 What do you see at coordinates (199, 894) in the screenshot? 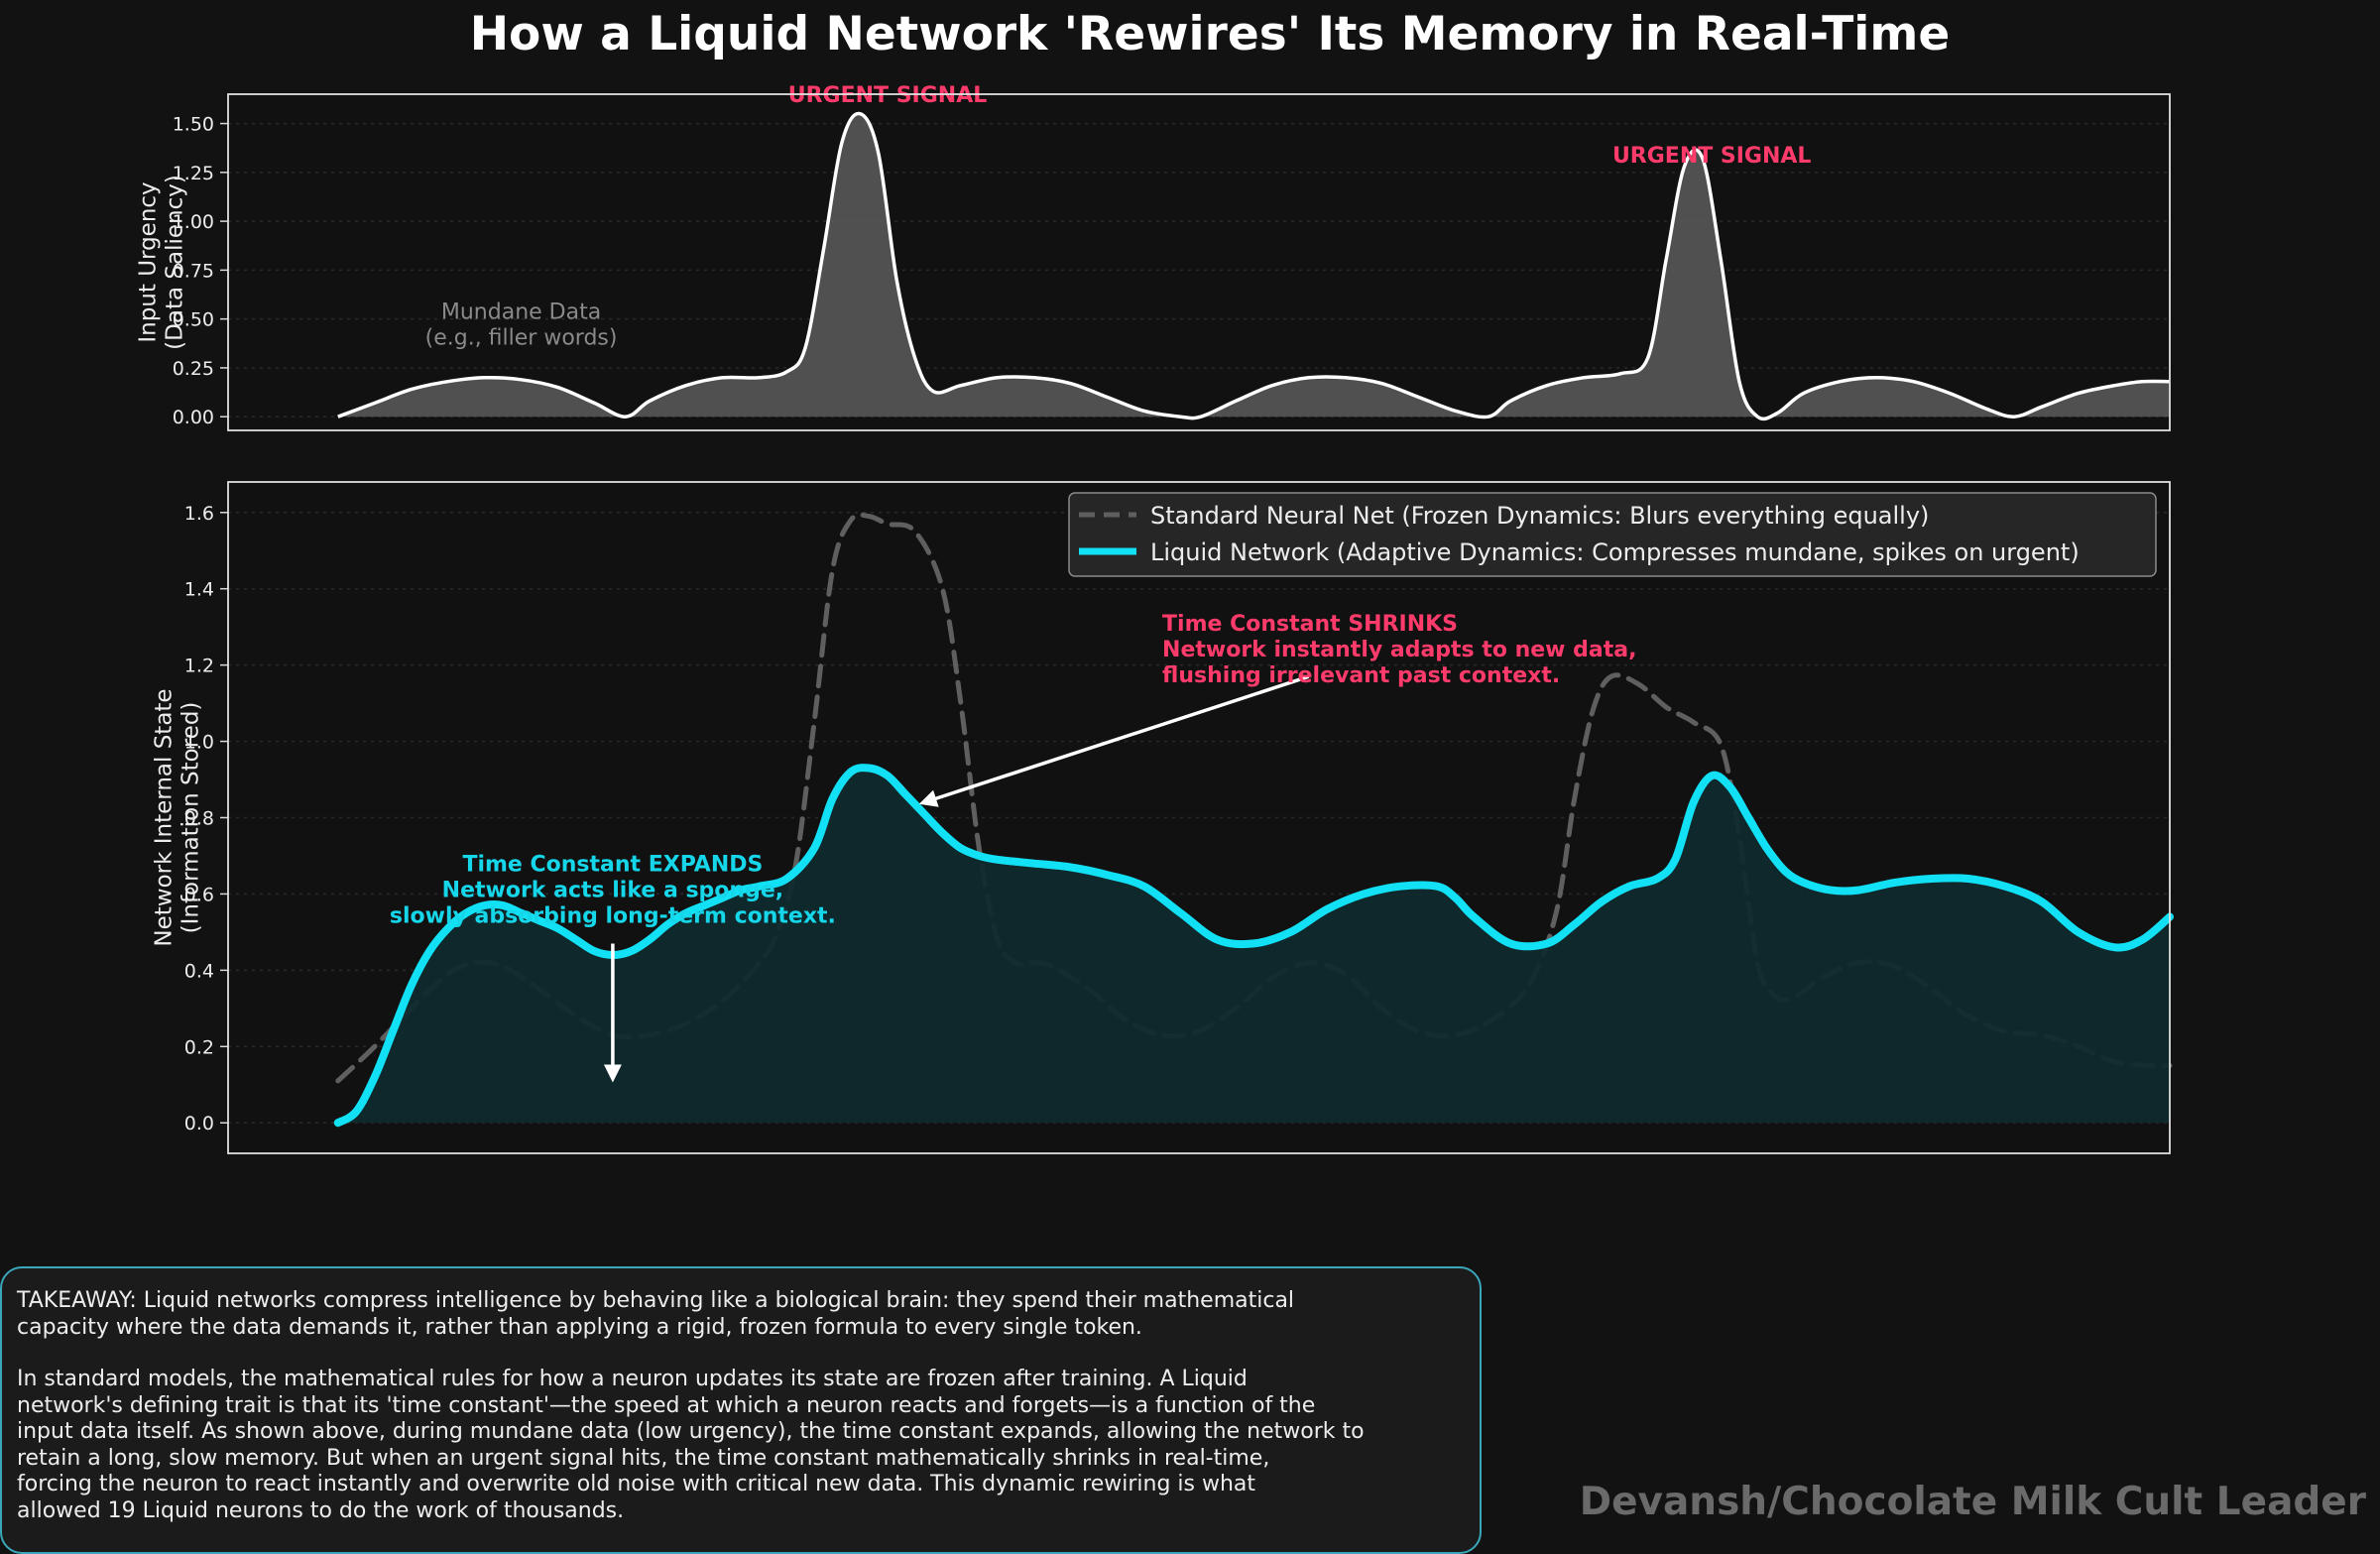
I see `y-tick-label: 0.6` at bounding box center [199, 894].